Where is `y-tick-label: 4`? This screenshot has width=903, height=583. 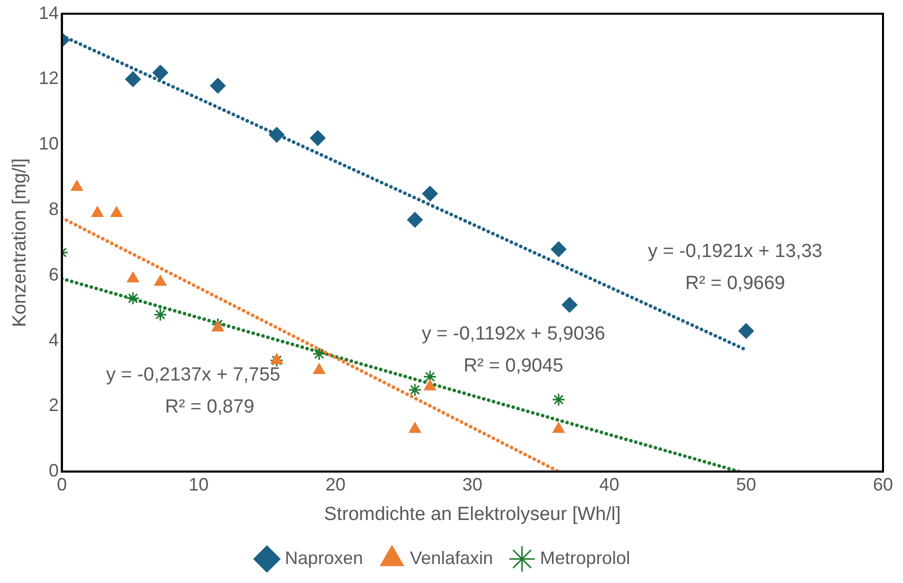 y-tick-label: 4 is located at coordinates (53, 340).